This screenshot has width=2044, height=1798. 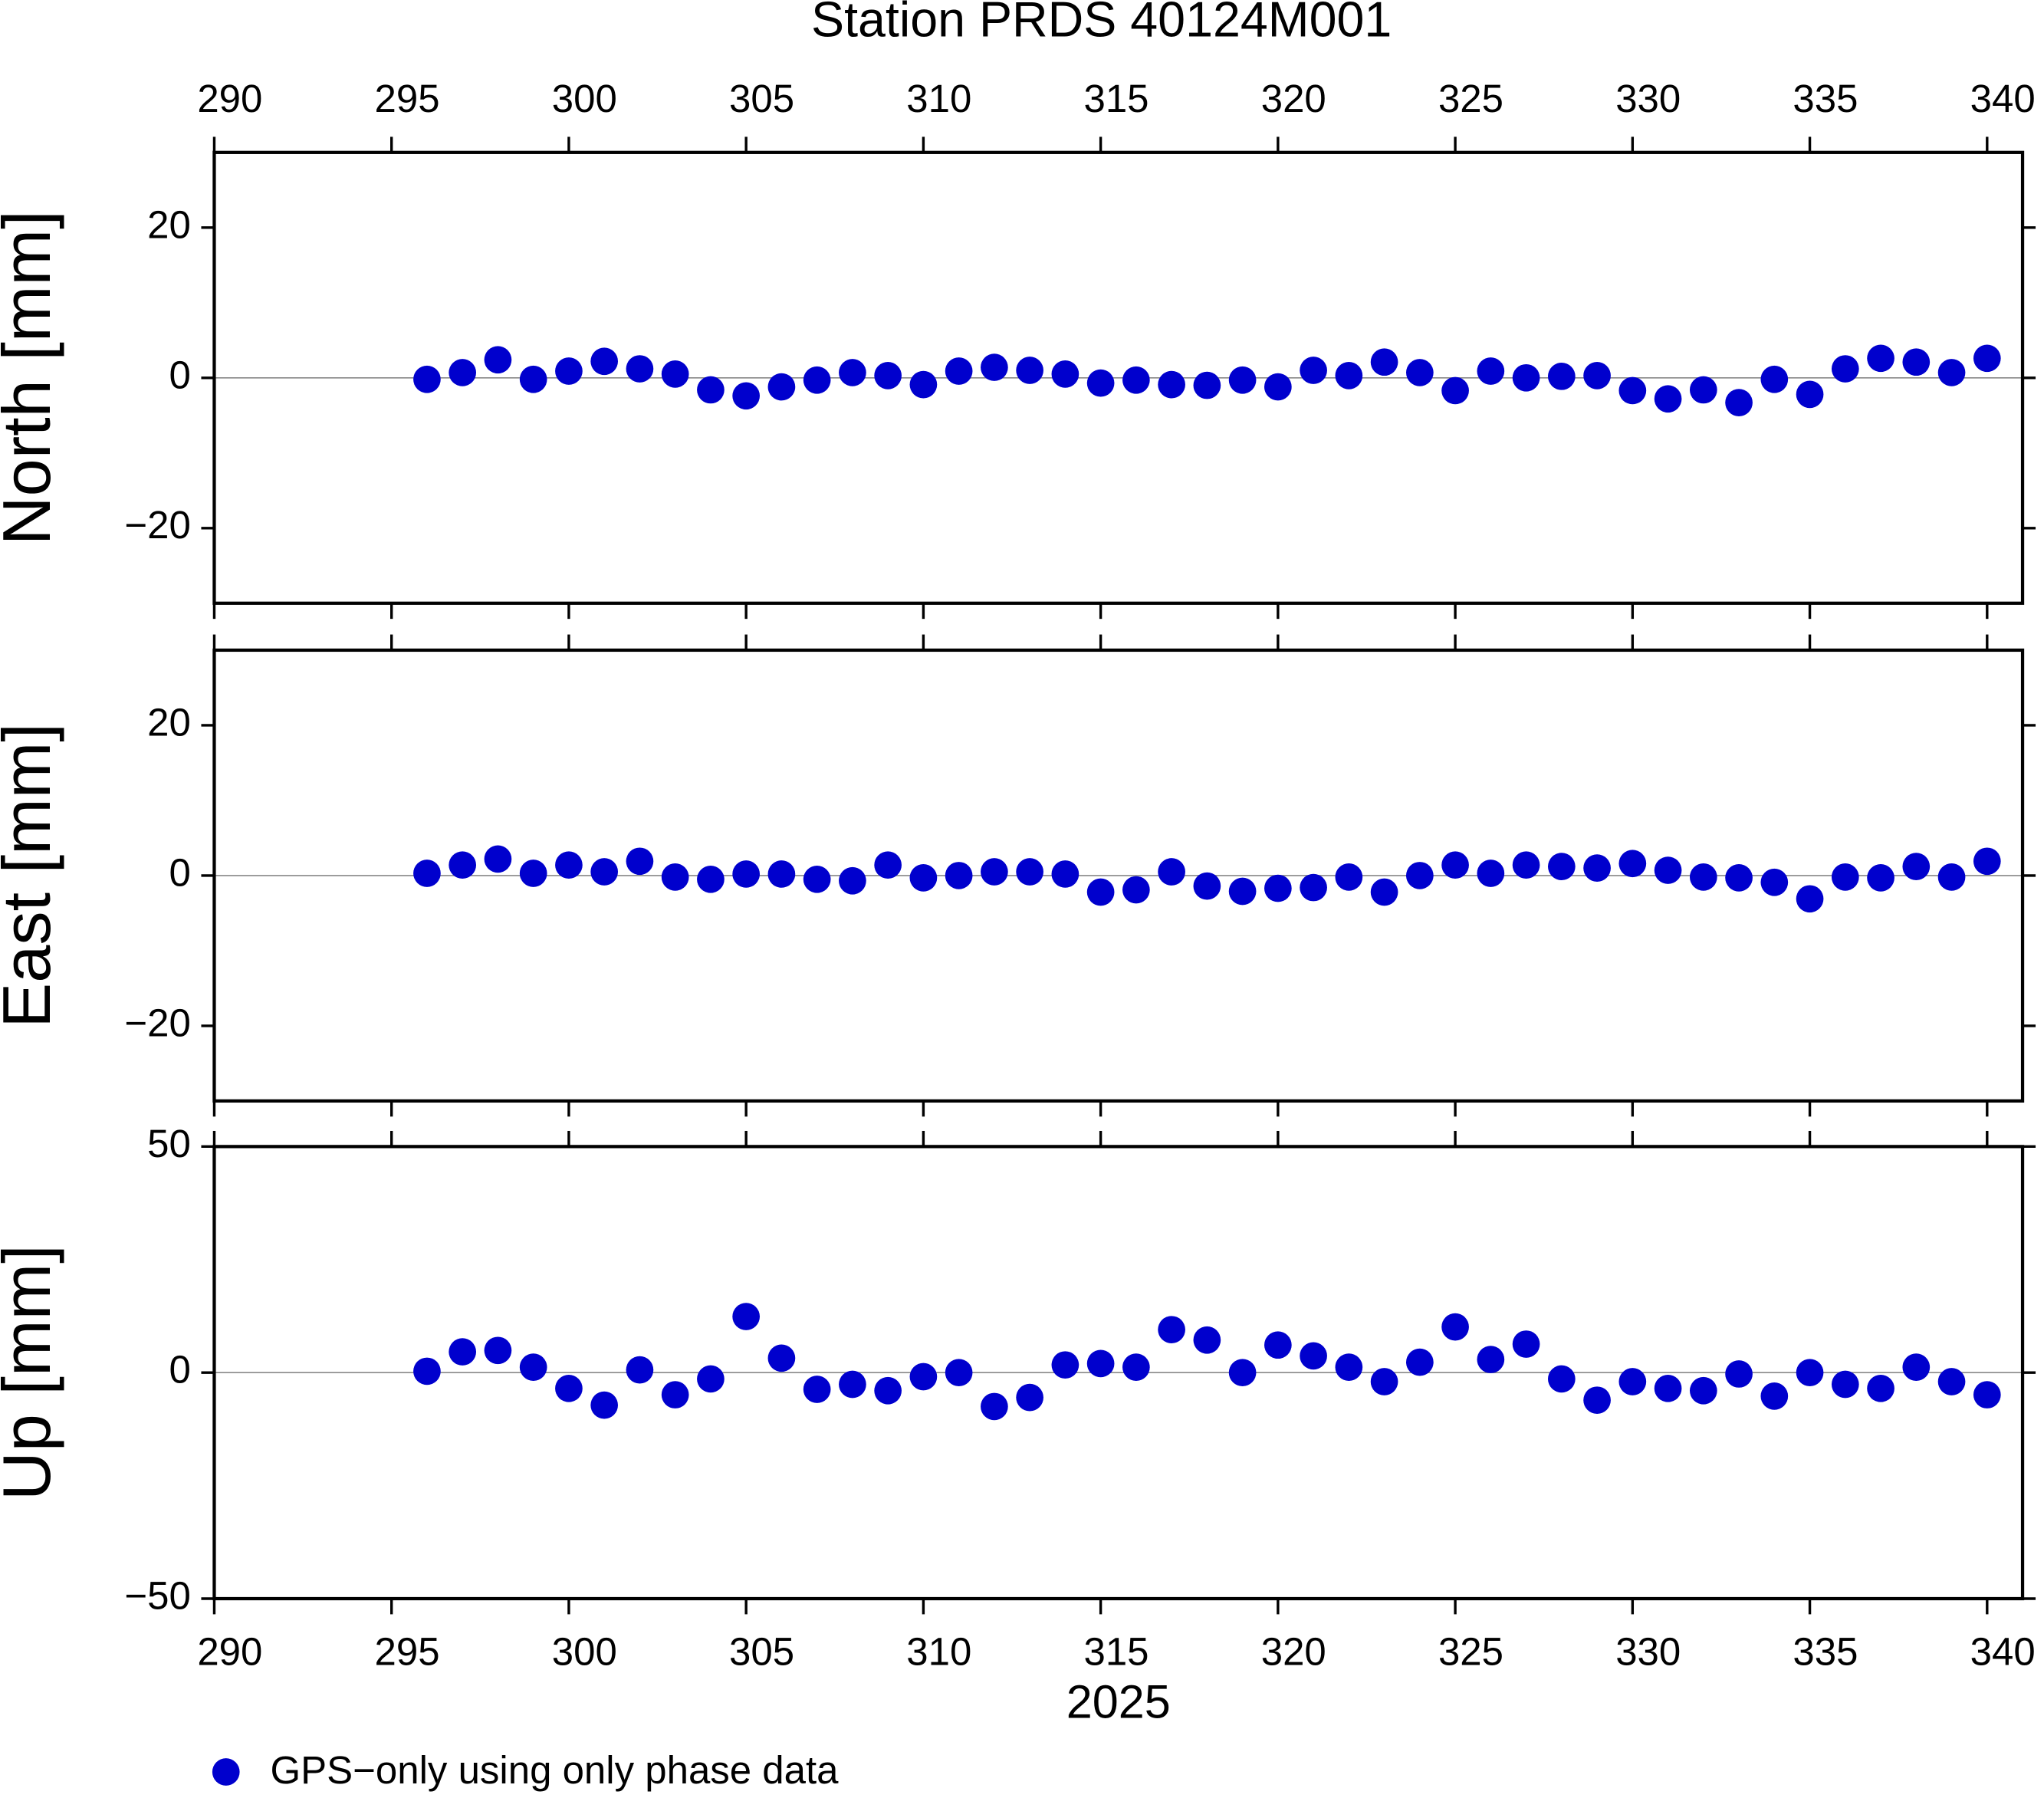 What do you see at coordinates (584, 99) in the screenshot?
I see `x-tick-label: 300` at bounding box center [584, 99].